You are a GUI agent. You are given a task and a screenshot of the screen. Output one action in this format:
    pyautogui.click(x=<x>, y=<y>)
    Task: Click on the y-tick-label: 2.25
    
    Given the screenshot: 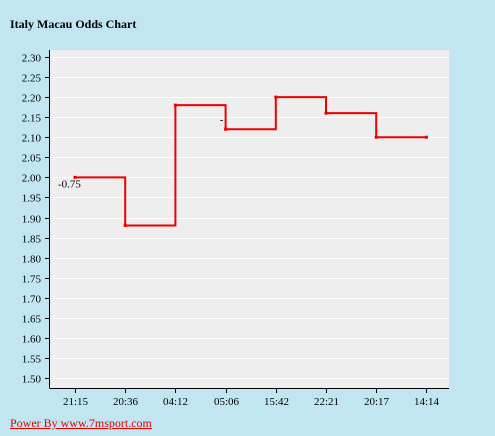 What is the action you would take?
    pyautogui.click(x=32, y=79)
    